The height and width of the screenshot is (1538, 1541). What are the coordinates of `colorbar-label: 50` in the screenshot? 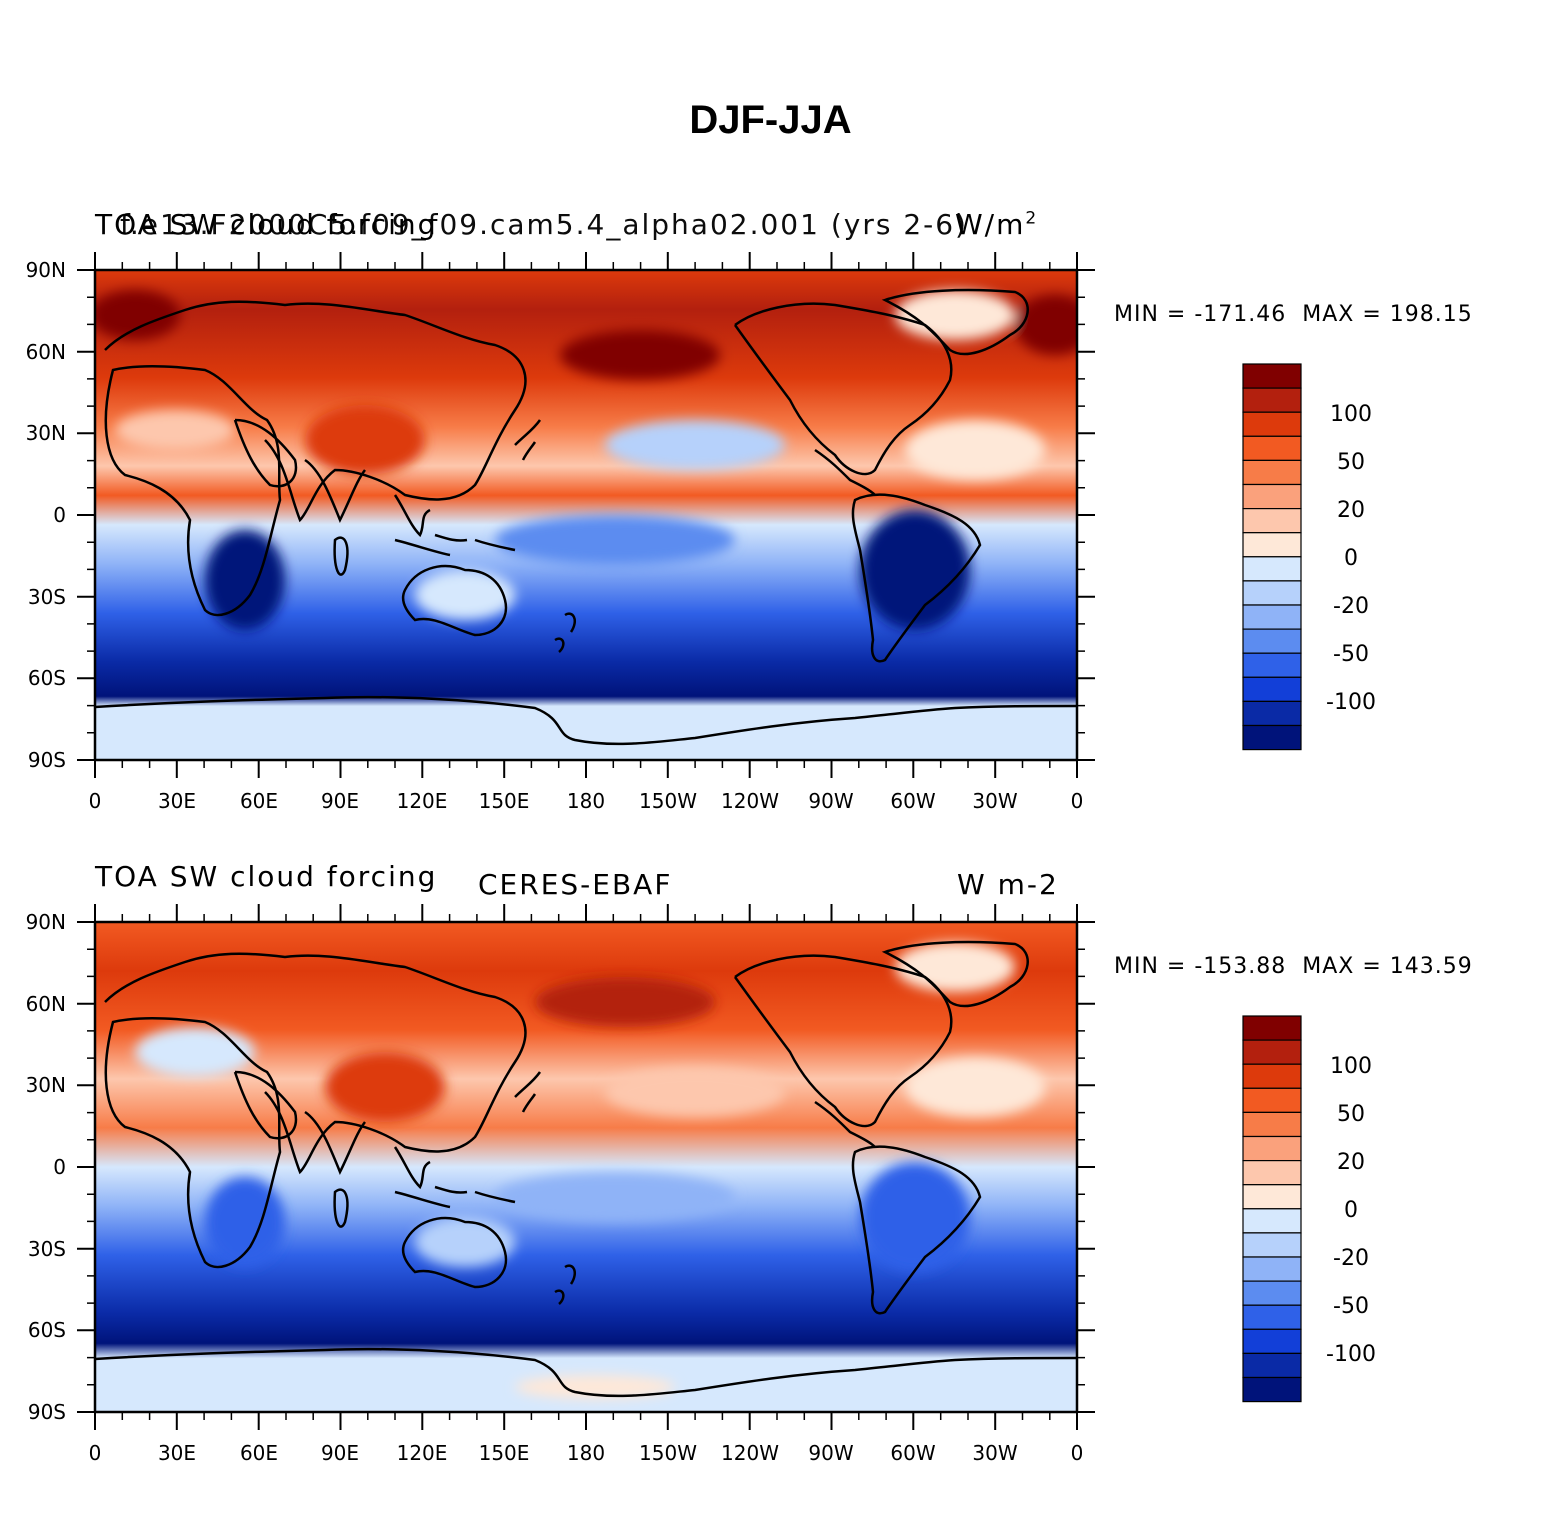 It's located at (1351, 1114).